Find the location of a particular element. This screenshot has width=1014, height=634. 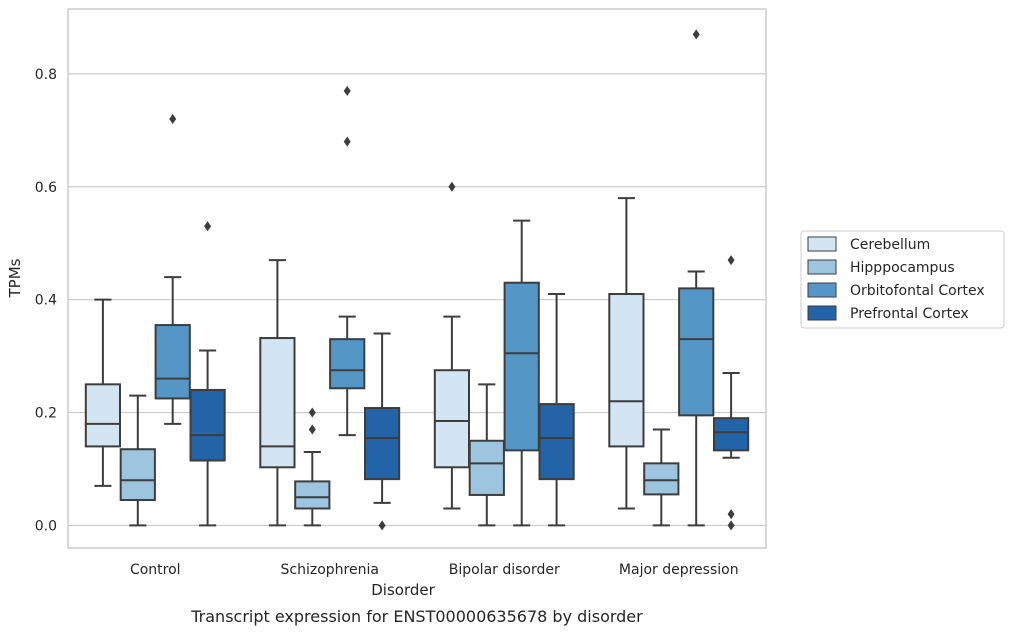

y-tick-label: 0.4 is located at coordinates (46, 301).